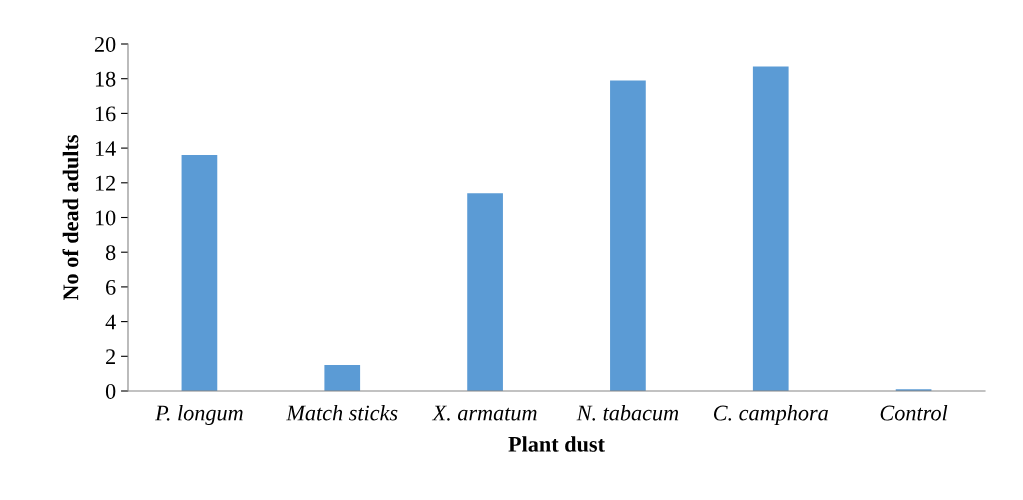  What do you see at coordinates (111, 287) in the screenshot?
I see `y-tick-label: 6` at bounding box center [111, 287].